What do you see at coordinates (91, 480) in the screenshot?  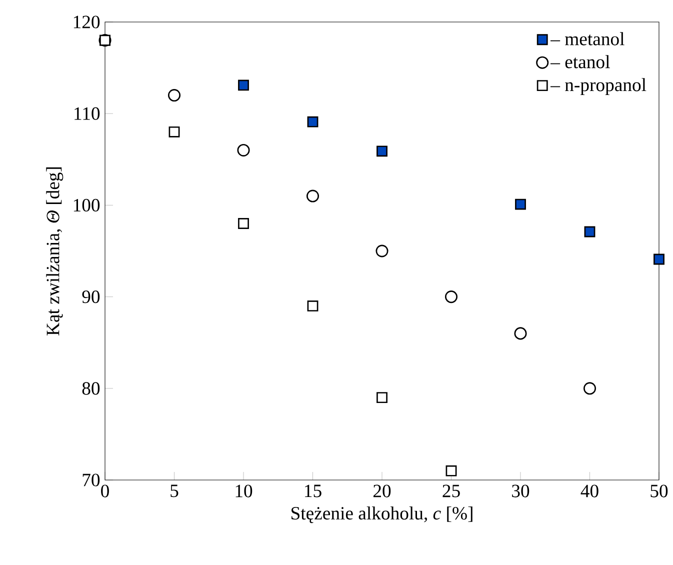 I see `y-tick-label: 70` at bounding box center [91, 480].